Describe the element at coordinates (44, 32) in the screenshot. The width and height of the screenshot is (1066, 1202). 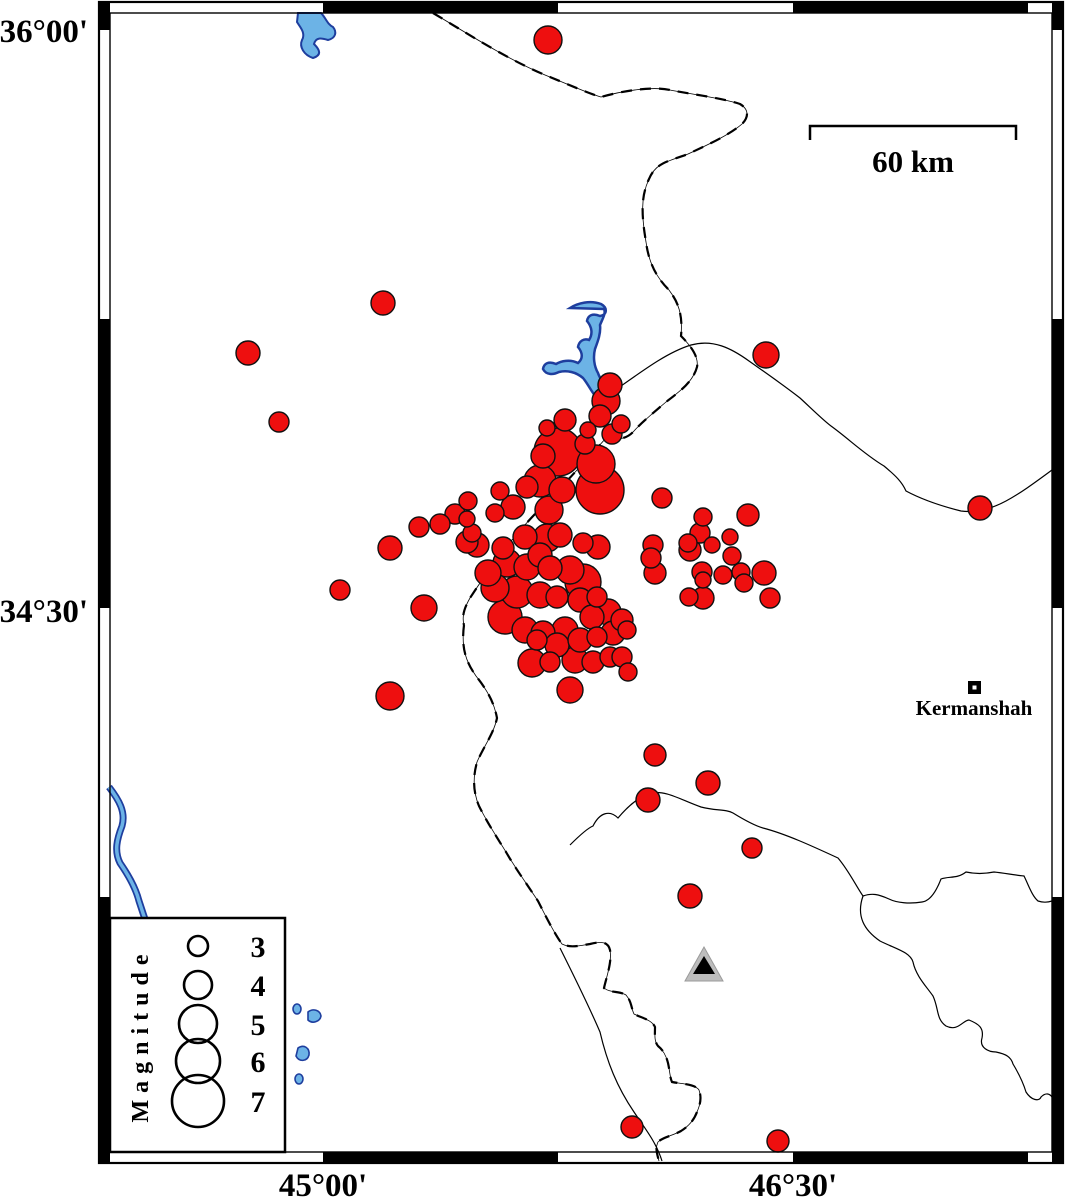
I see `lat-label-36: 36°00'` at that location.